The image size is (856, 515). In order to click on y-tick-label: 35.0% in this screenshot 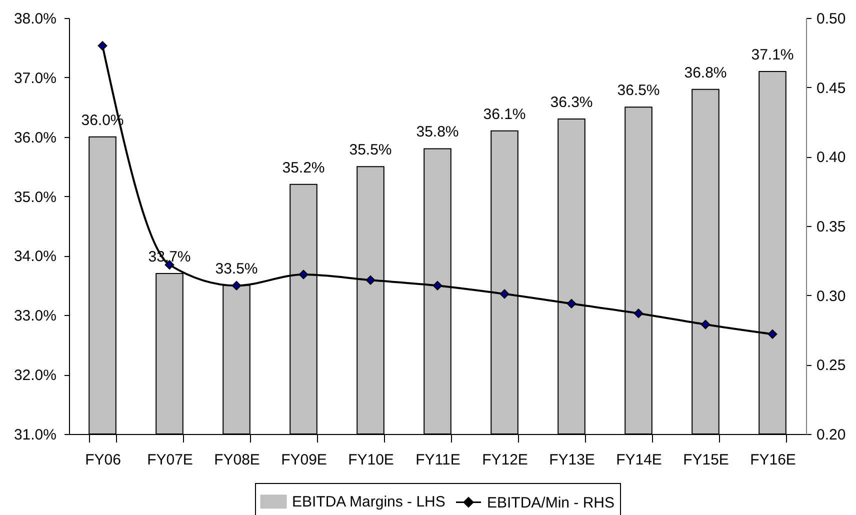, I will do `click(35, 197)`.